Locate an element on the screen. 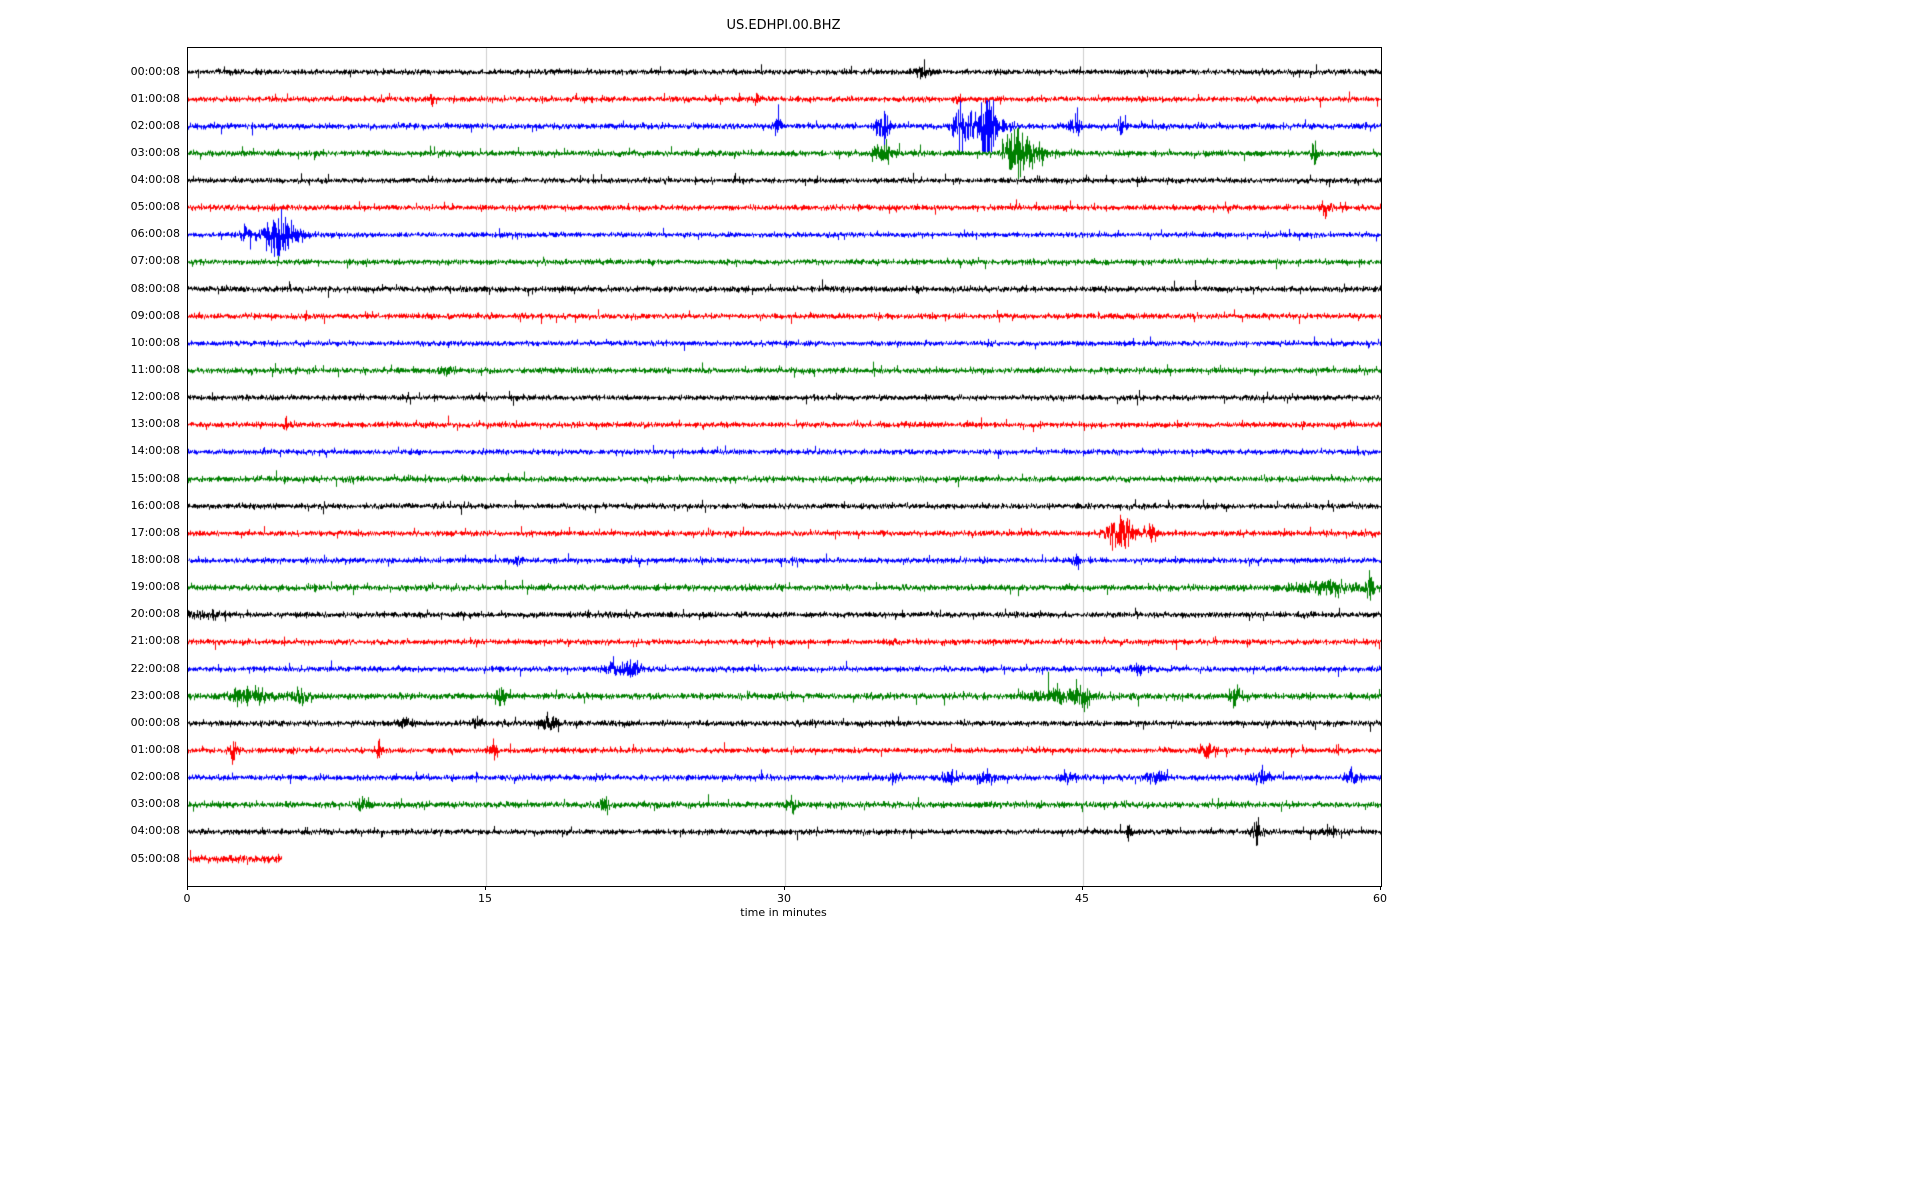  x-axis-label: time in minutes is located at coordinates (783, 912).